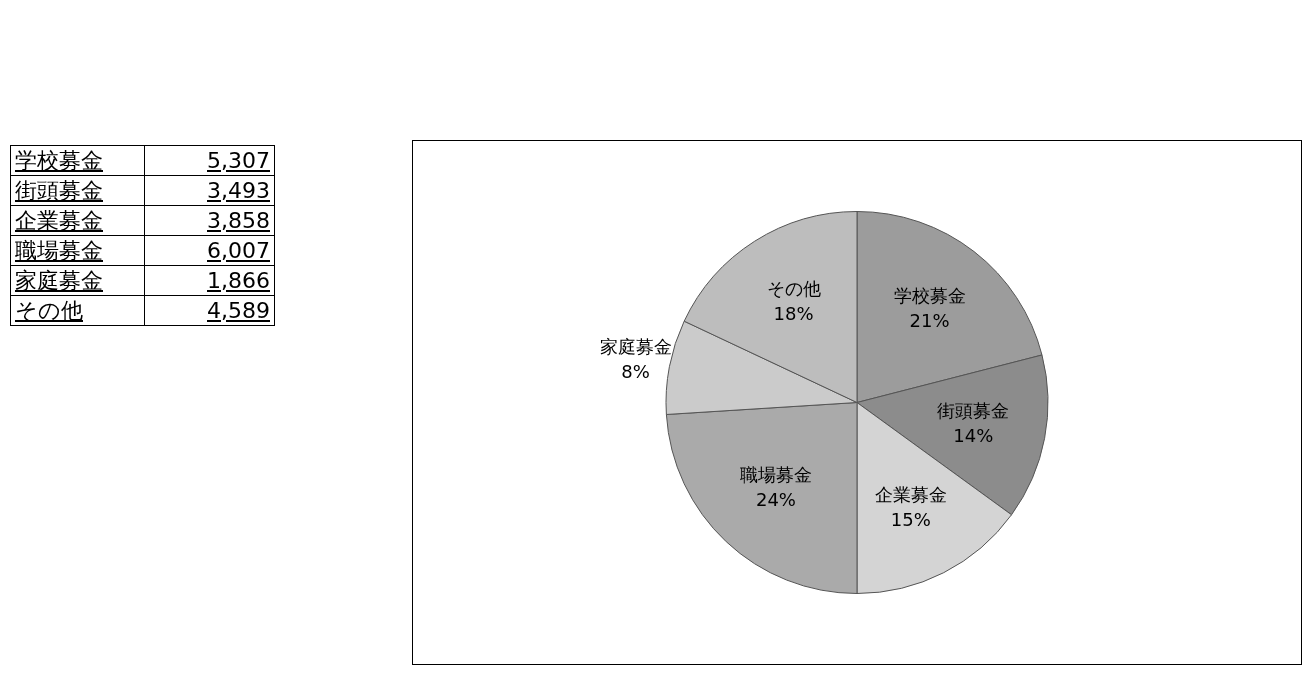 This screenshot has height=693, width=1314. Describe the element at coordinates (910, 519) in the screenshot. I see `data-label: 15%` at that location.